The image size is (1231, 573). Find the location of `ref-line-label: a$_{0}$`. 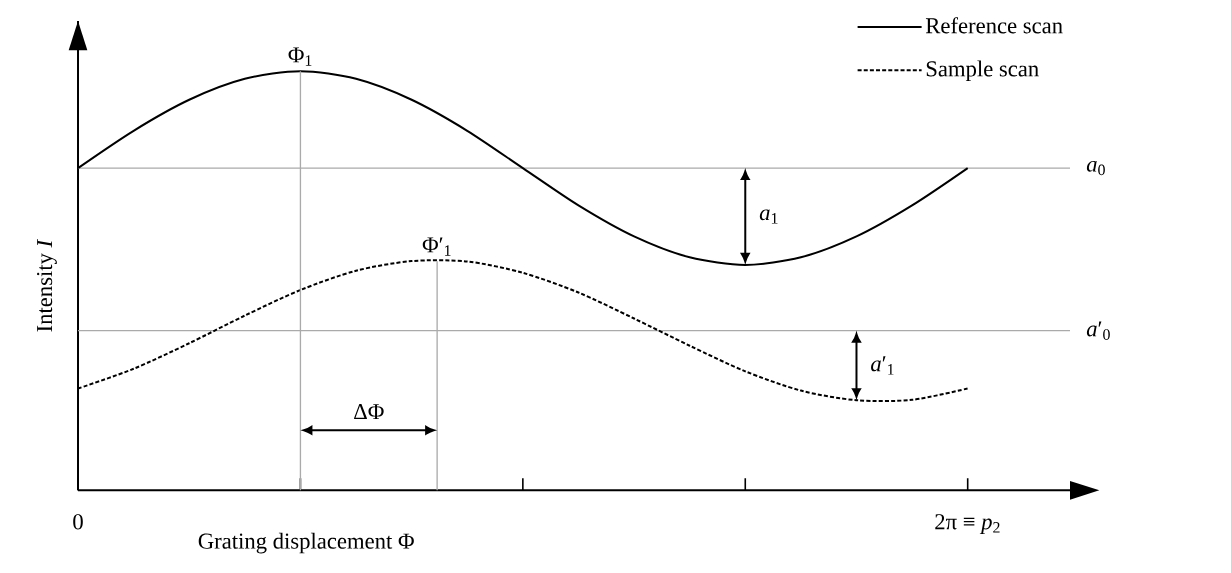

ref-line-label: a$_{0}$ is located at coordinates (1095, 168).